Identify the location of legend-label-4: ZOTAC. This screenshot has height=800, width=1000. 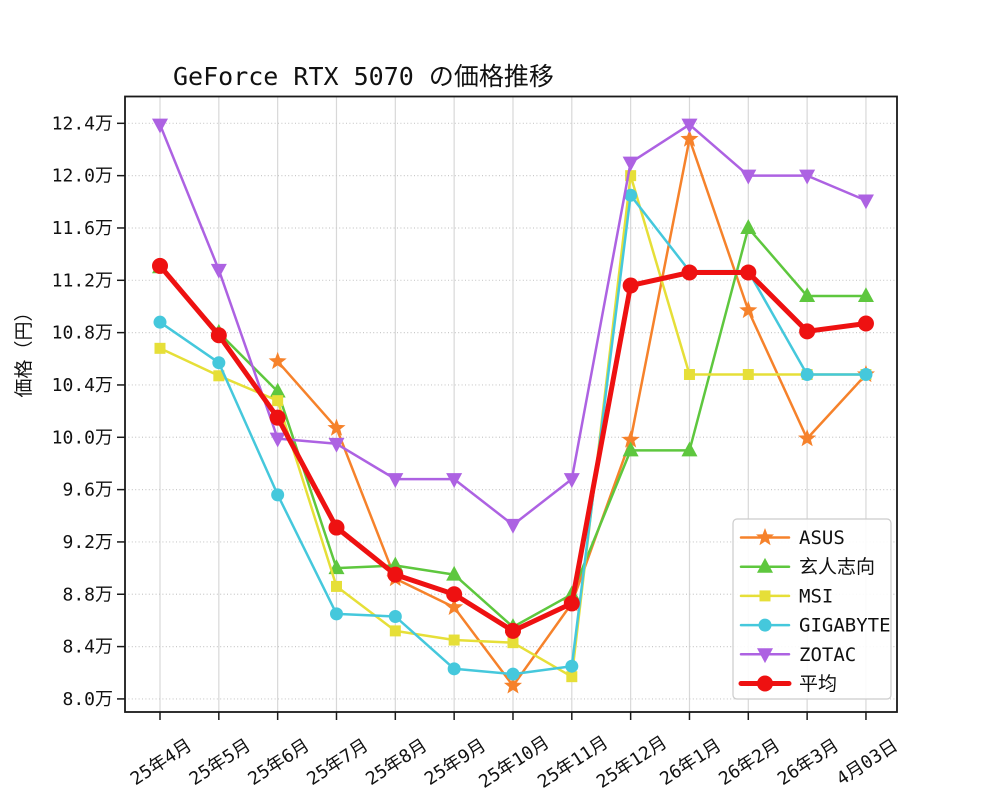
(827, 655).